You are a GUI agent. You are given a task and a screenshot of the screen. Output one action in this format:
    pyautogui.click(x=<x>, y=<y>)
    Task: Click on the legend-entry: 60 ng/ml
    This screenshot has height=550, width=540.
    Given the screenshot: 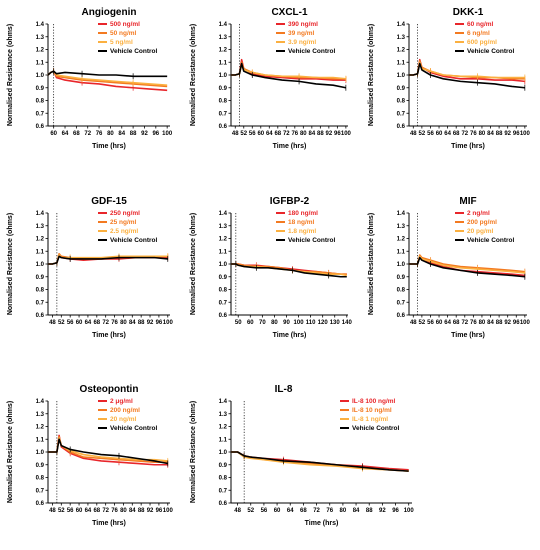 What is the action you would take?
    pyautogui.click(x=480, y=24)
    